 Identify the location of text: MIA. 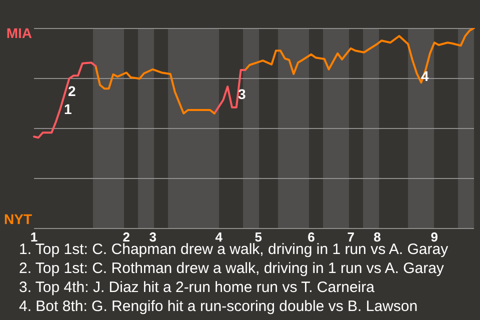
(19, 32).